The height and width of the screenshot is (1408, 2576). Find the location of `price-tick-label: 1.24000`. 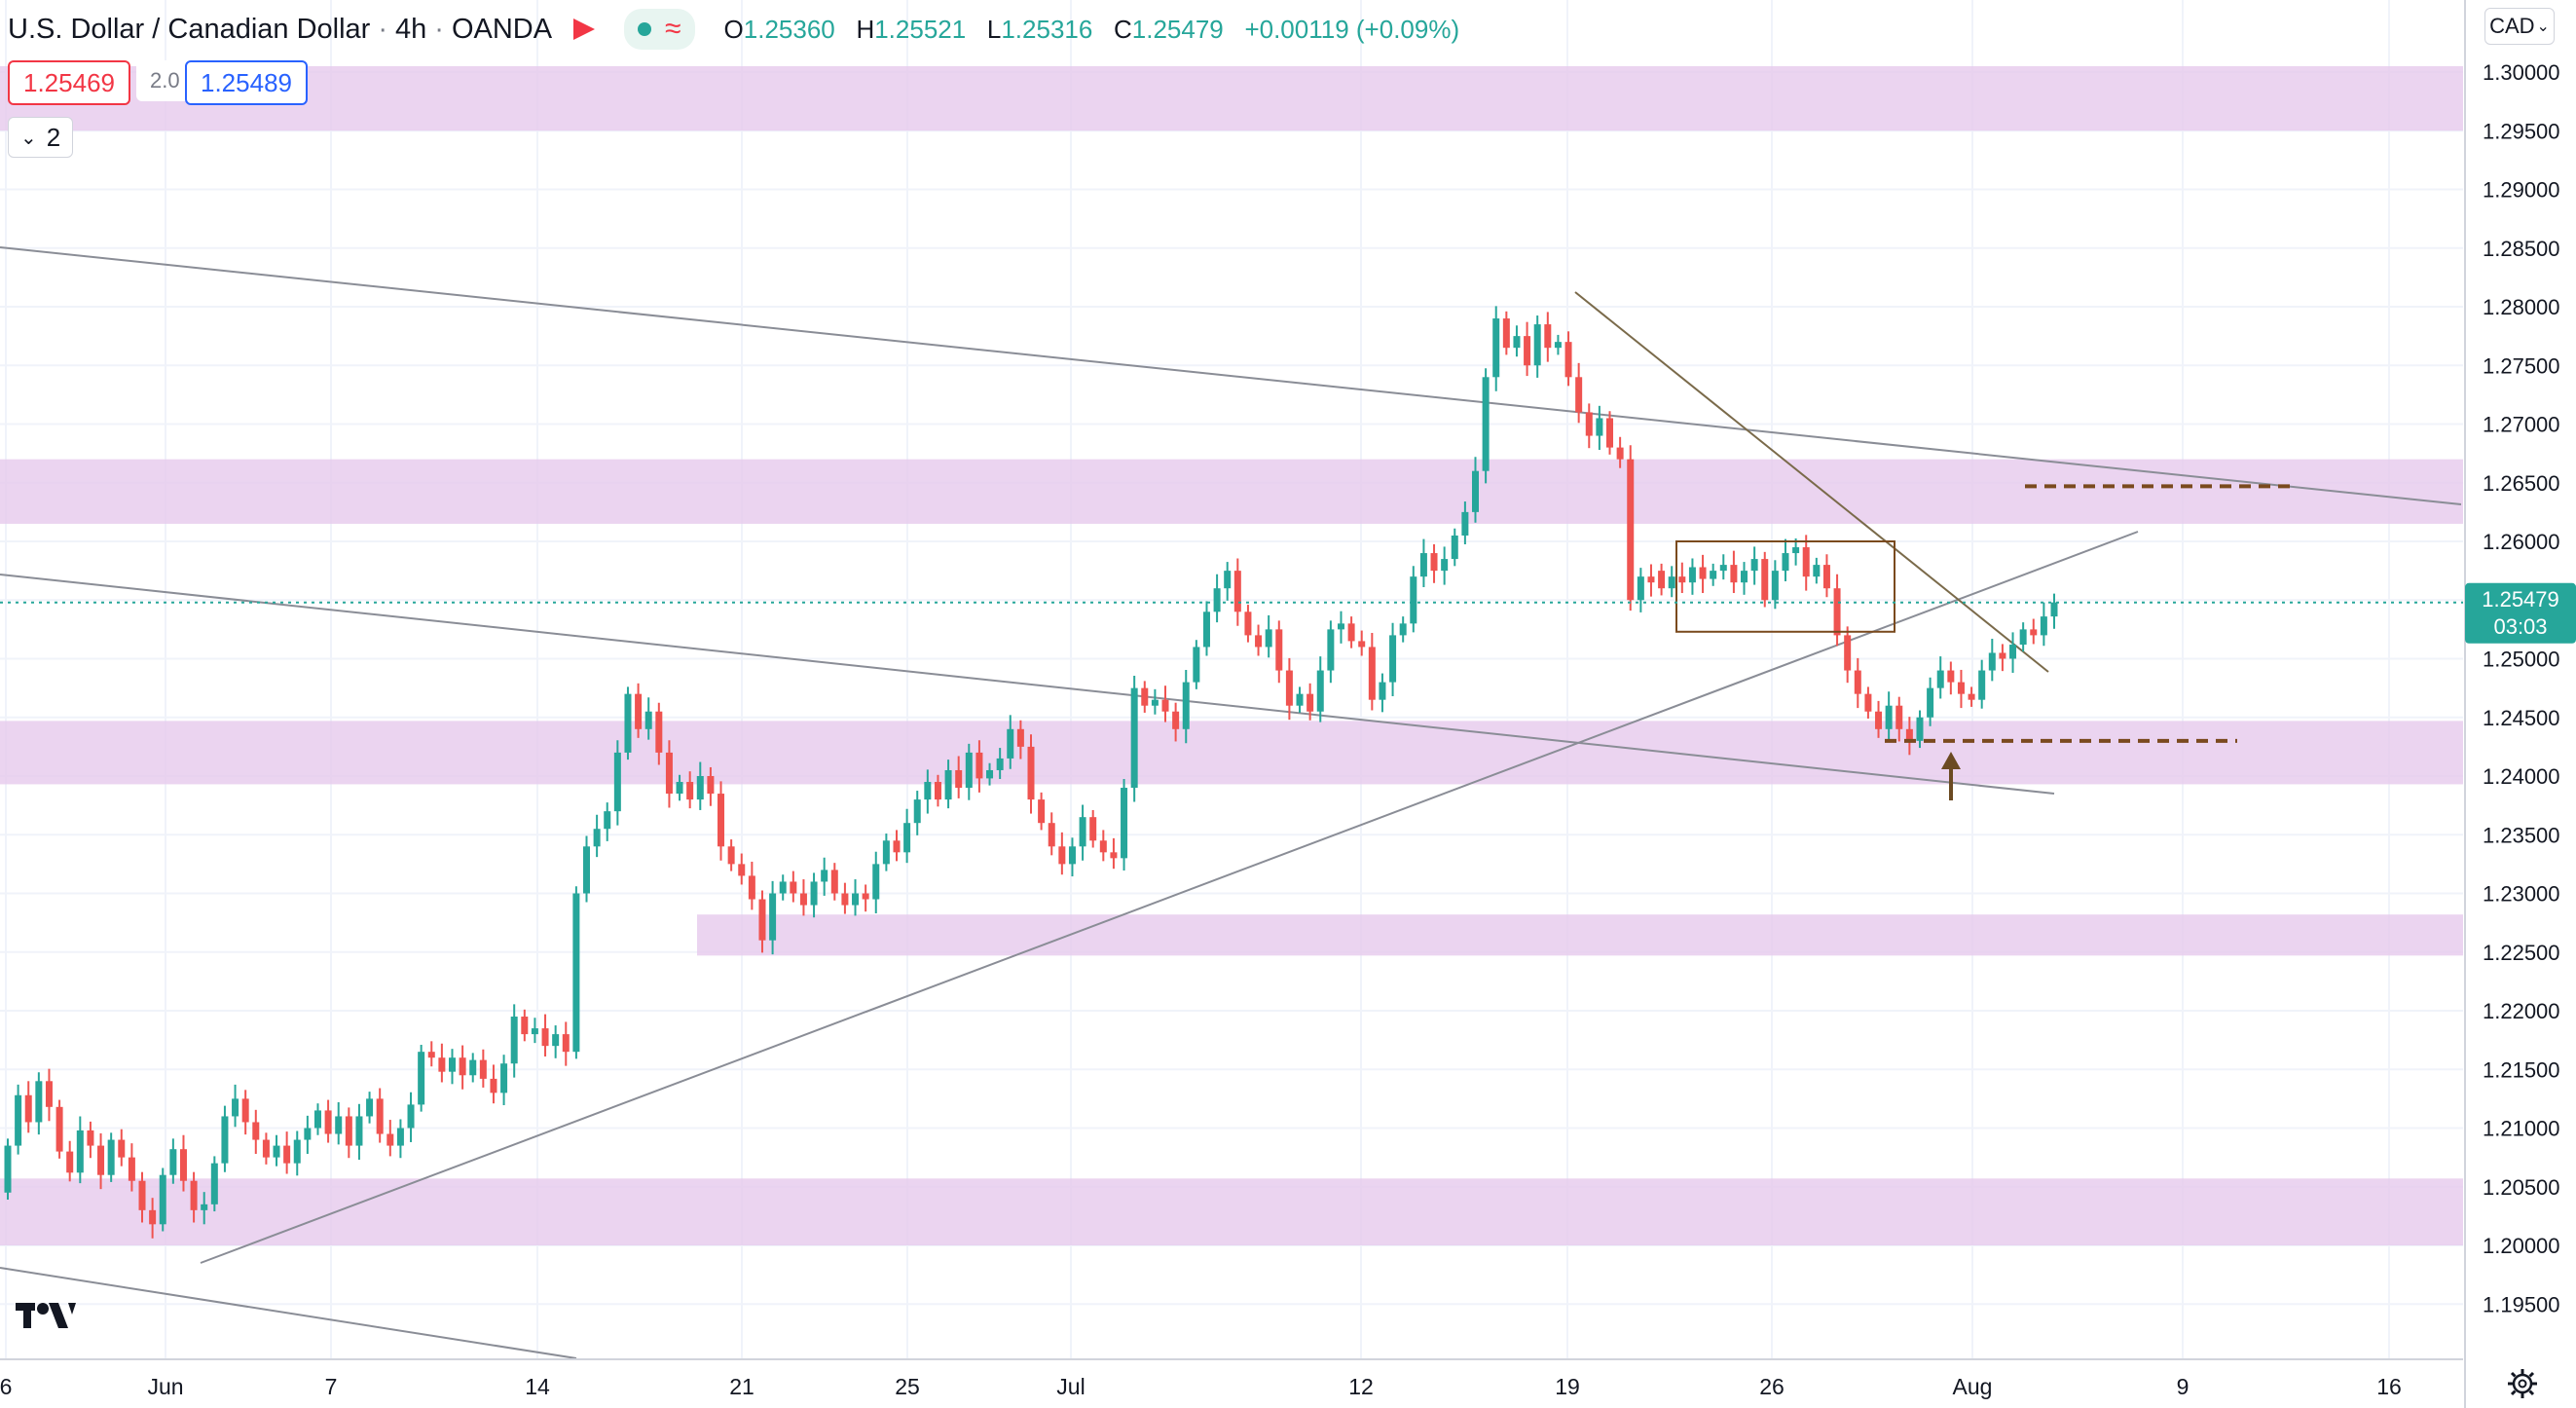

price-tick-label: 1.24000 is located at coordinates (2521, 777).